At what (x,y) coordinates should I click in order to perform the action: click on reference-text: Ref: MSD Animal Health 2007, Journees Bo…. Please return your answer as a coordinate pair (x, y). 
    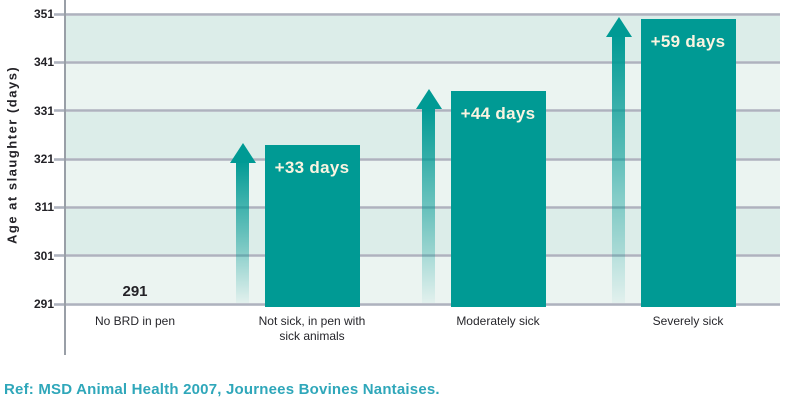
    Looking at the image, I should click on (222, 389).